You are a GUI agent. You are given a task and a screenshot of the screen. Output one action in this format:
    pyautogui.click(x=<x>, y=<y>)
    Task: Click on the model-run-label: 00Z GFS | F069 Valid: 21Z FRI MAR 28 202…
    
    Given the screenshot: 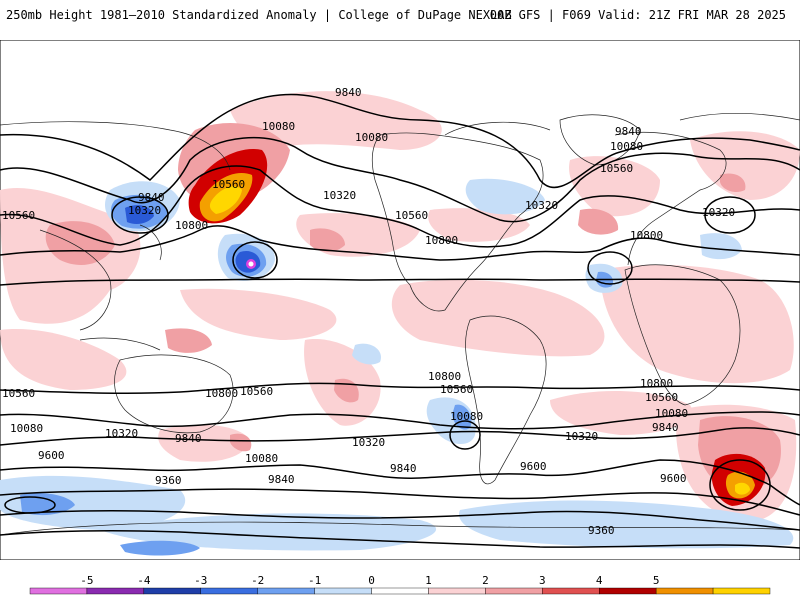 What is the action you would take?
    pyautogui.click(x=637, y=15)
    